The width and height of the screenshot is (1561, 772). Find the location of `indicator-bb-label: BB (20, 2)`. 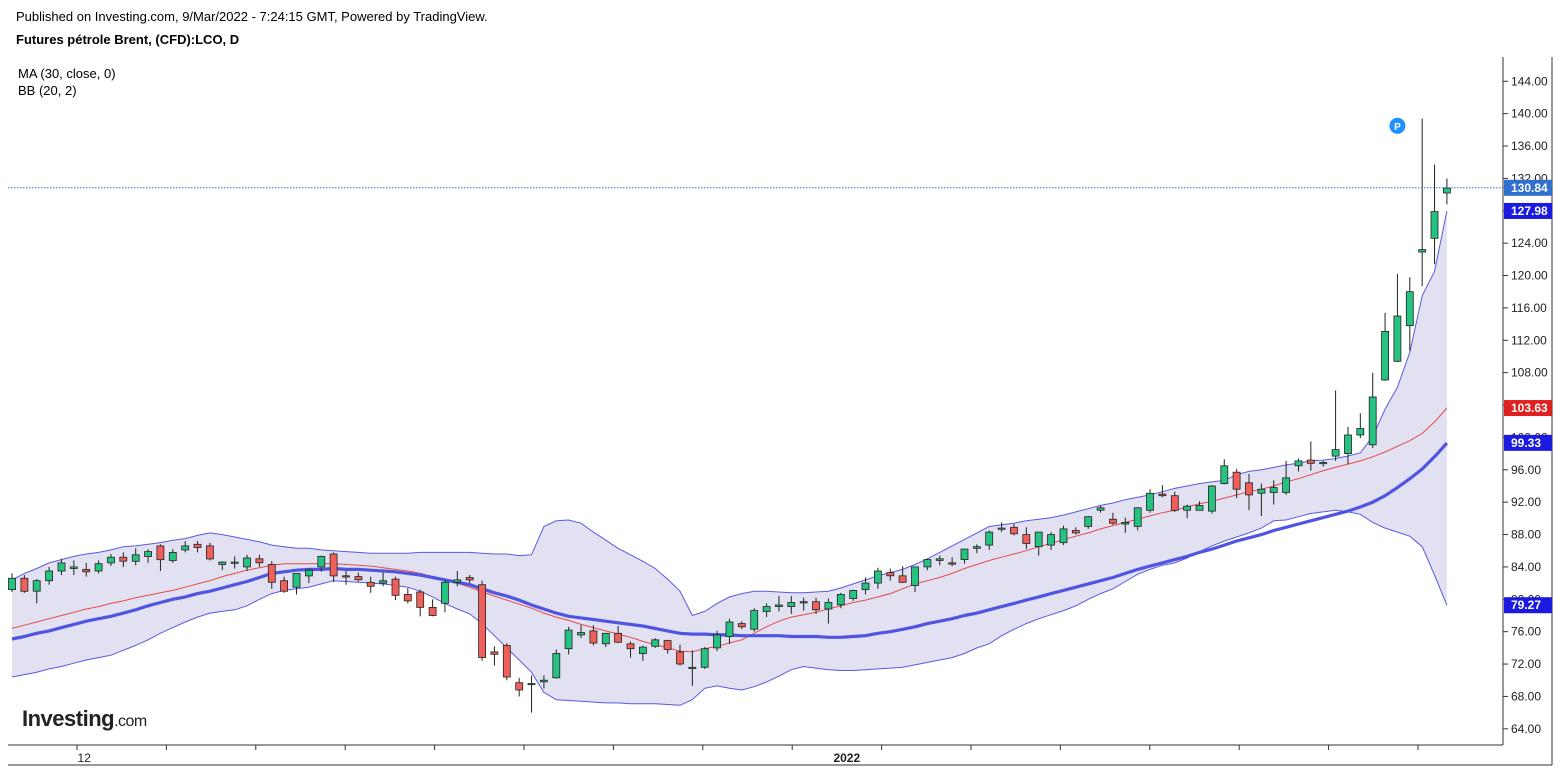

indicator-bb-label: BB (20, 2) is located at coordinates (47, 90).